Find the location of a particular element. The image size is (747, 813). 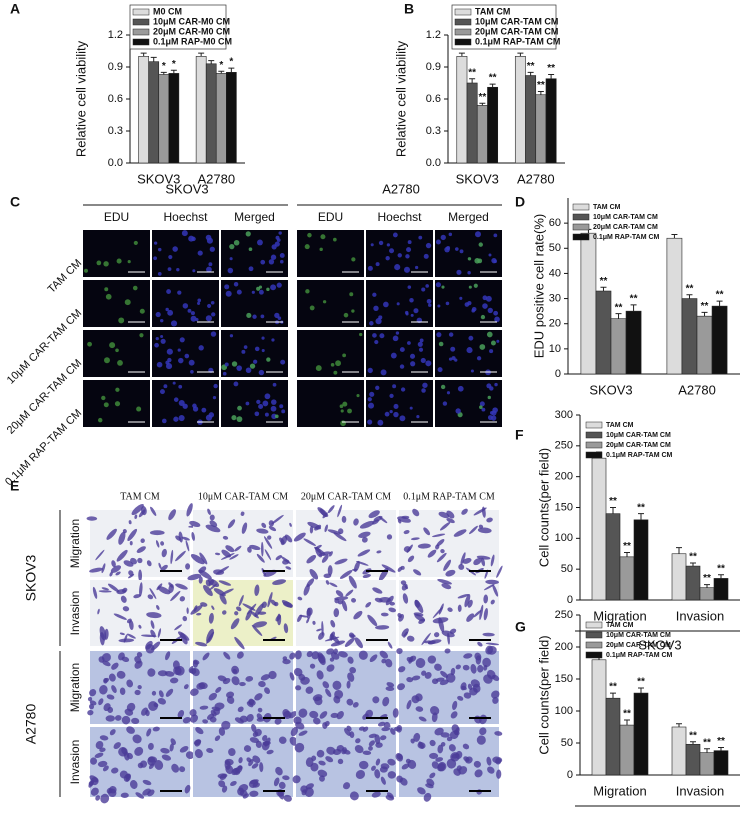

x-tick-label: SKOV3 is located at coordinates (477, 178).